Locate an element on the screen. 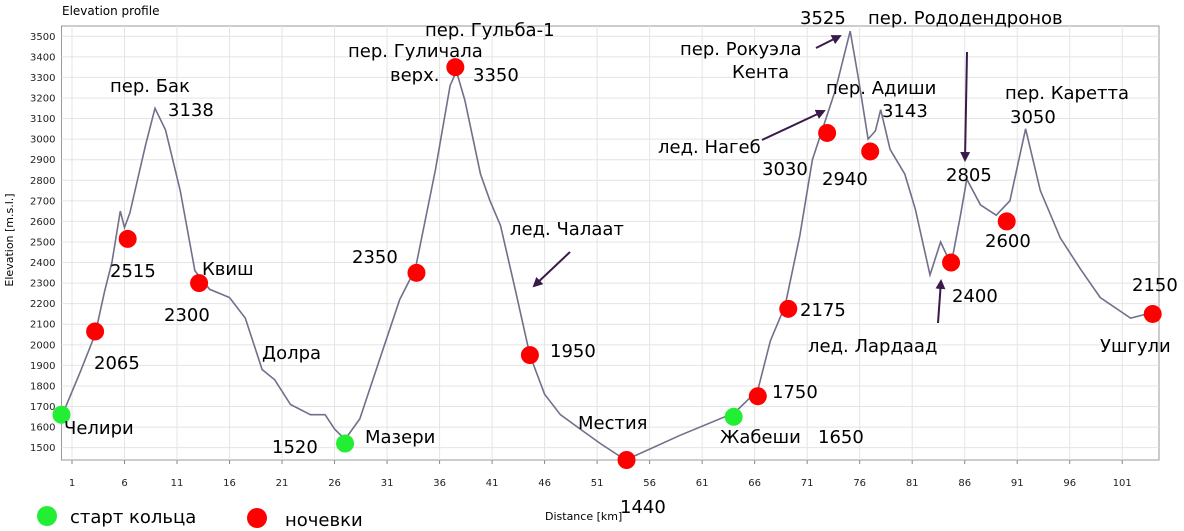 The height and width of the screenshot is (531, 1184). y-axis-label: Elevation [m.s.l.] is located at coordinates (9, 239).